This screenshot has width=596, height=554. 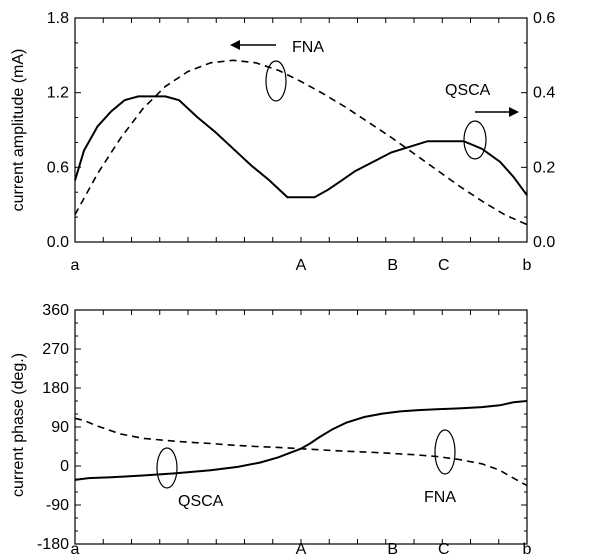 I want to click on phase-y-tick-label: -180, so click(x=53, y=544).